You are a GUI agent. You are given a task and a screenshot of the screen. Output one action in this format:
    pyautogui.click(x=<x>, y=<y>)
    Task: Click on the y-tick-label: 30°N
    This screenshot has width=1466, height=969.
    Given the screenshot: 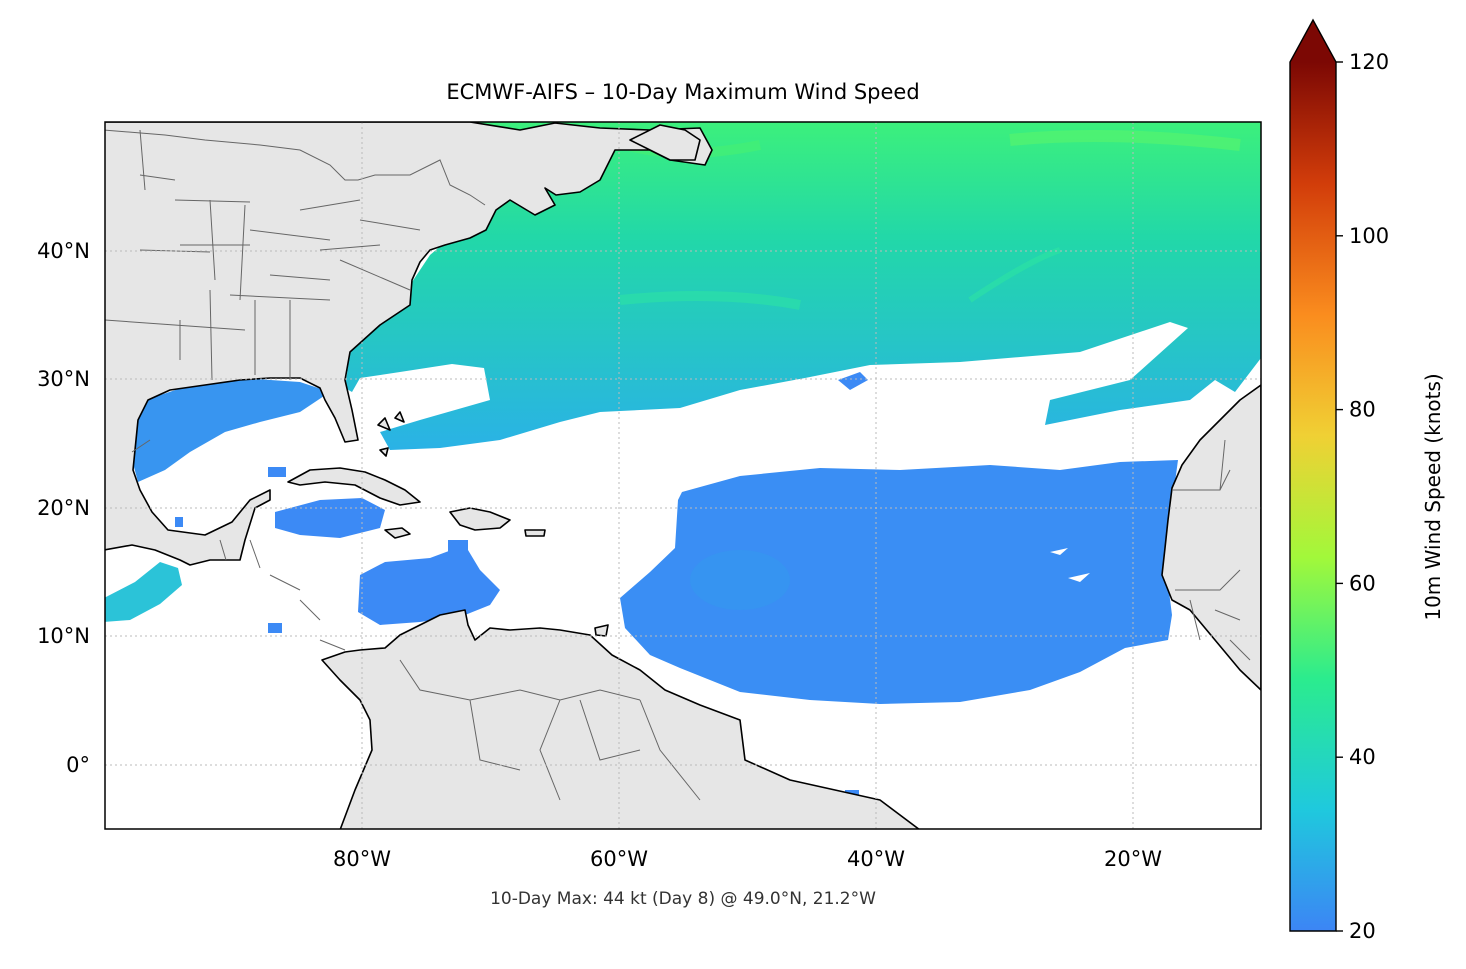 What is the action you would take?
    pyautogui.click(x=63, y=379)
    